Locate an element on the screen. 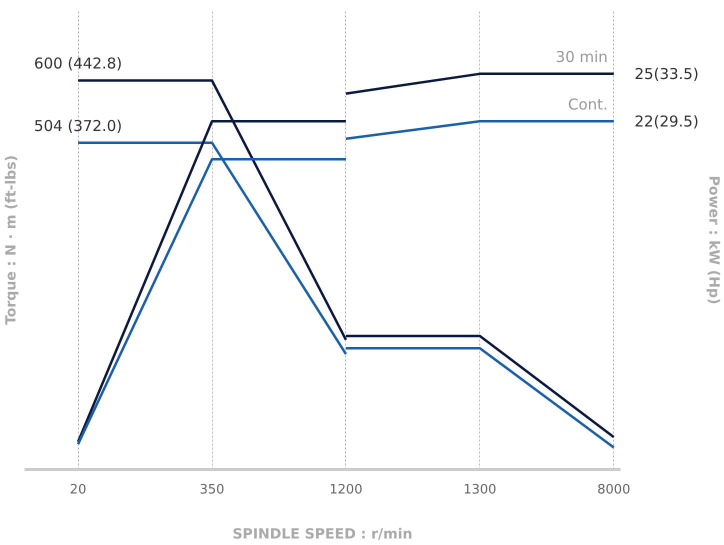 This screenshot has height=545, width=724. x-tick-label: 20 is located at coordinates (78, 490).